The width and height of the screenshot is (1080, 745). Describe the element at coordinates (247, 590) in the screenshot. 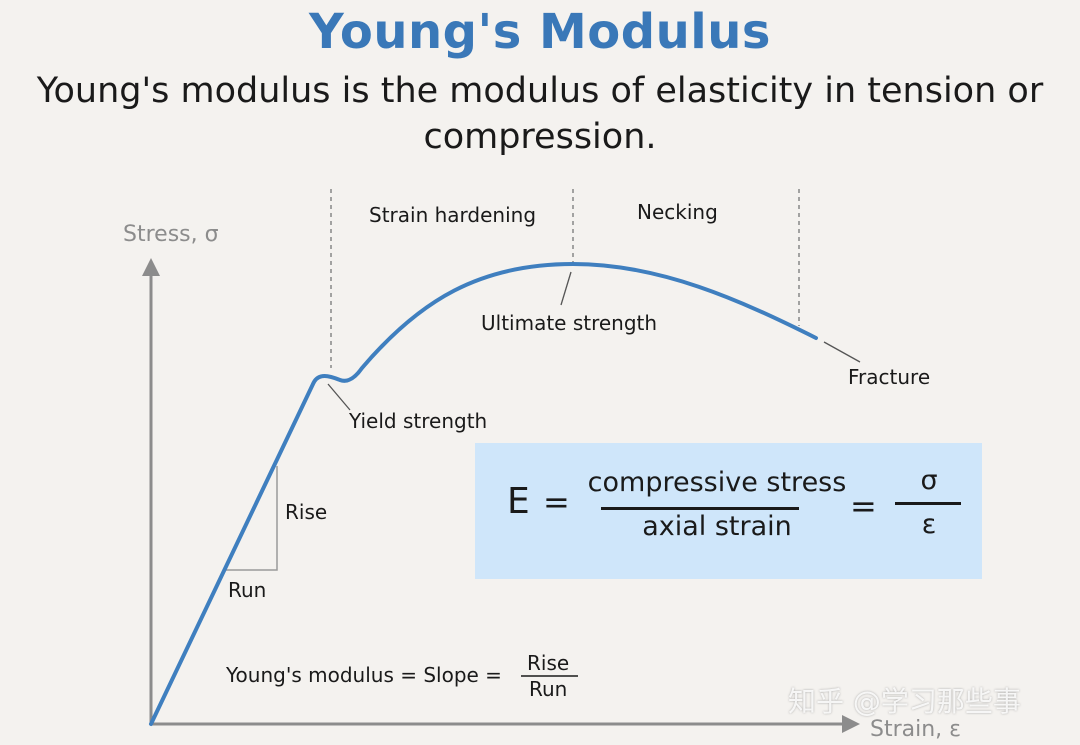

I see `run-label: Run` at that location.